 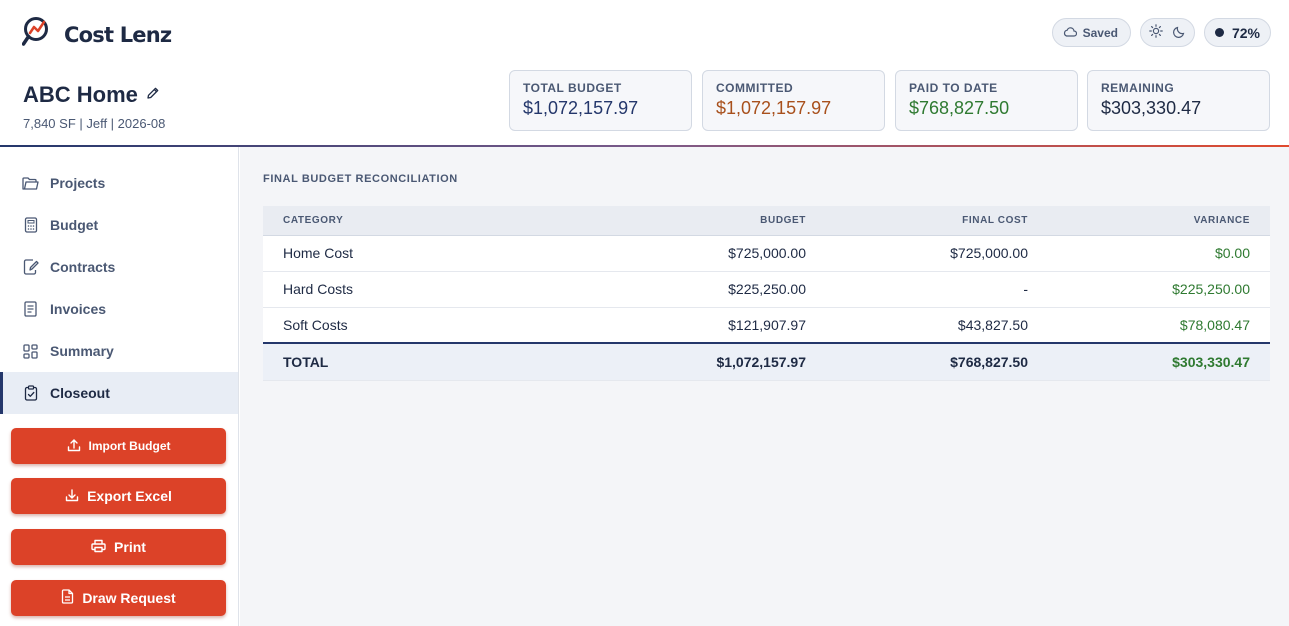 What do you see at coordinates (67, 598) in the screenshot?
I see `document-icon` at bounding box center [67, 598].